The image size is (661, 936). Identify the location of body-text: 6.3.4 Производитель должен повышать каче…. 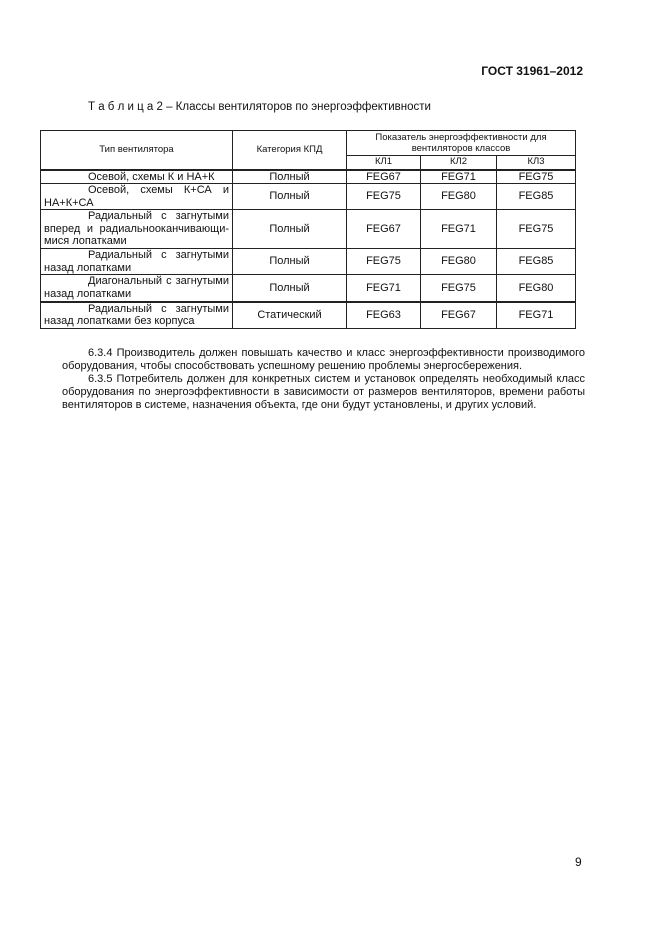
(323, 379).